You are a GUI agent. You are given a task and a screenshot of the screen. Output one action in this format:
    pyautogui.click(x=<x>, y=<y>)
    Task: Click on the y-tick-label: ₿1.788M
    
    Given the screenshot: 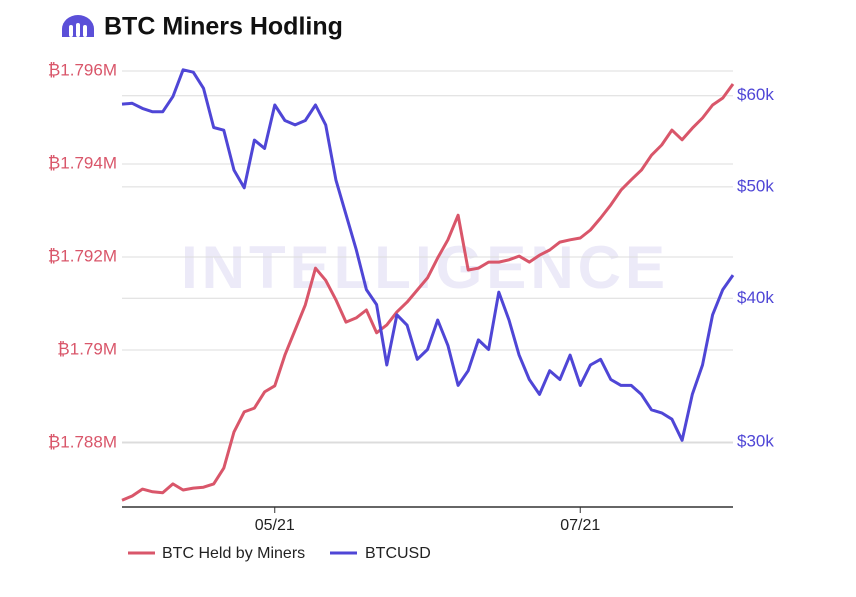 What is the action you would take?
    pyautogui.click(x=82, y=442)
    